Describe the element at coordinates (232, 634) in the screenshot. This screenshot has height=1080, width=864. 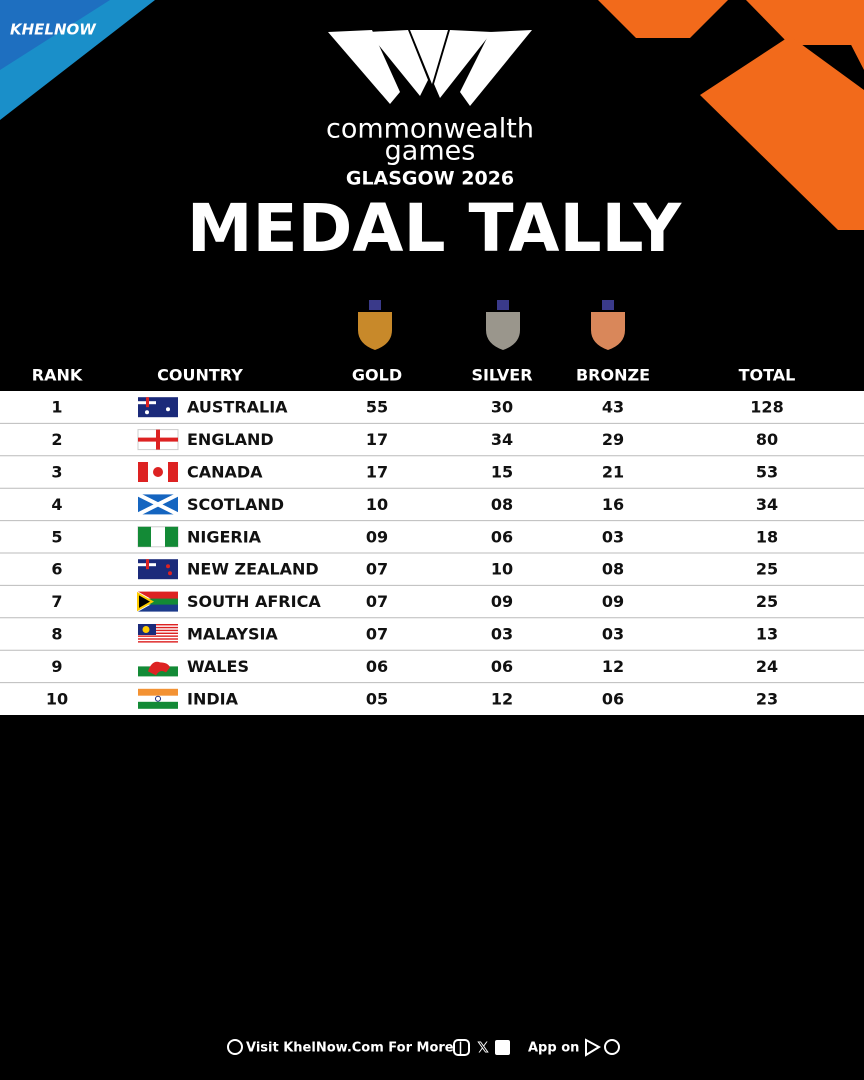
I see `country-name: MALAYSIA` at that location.